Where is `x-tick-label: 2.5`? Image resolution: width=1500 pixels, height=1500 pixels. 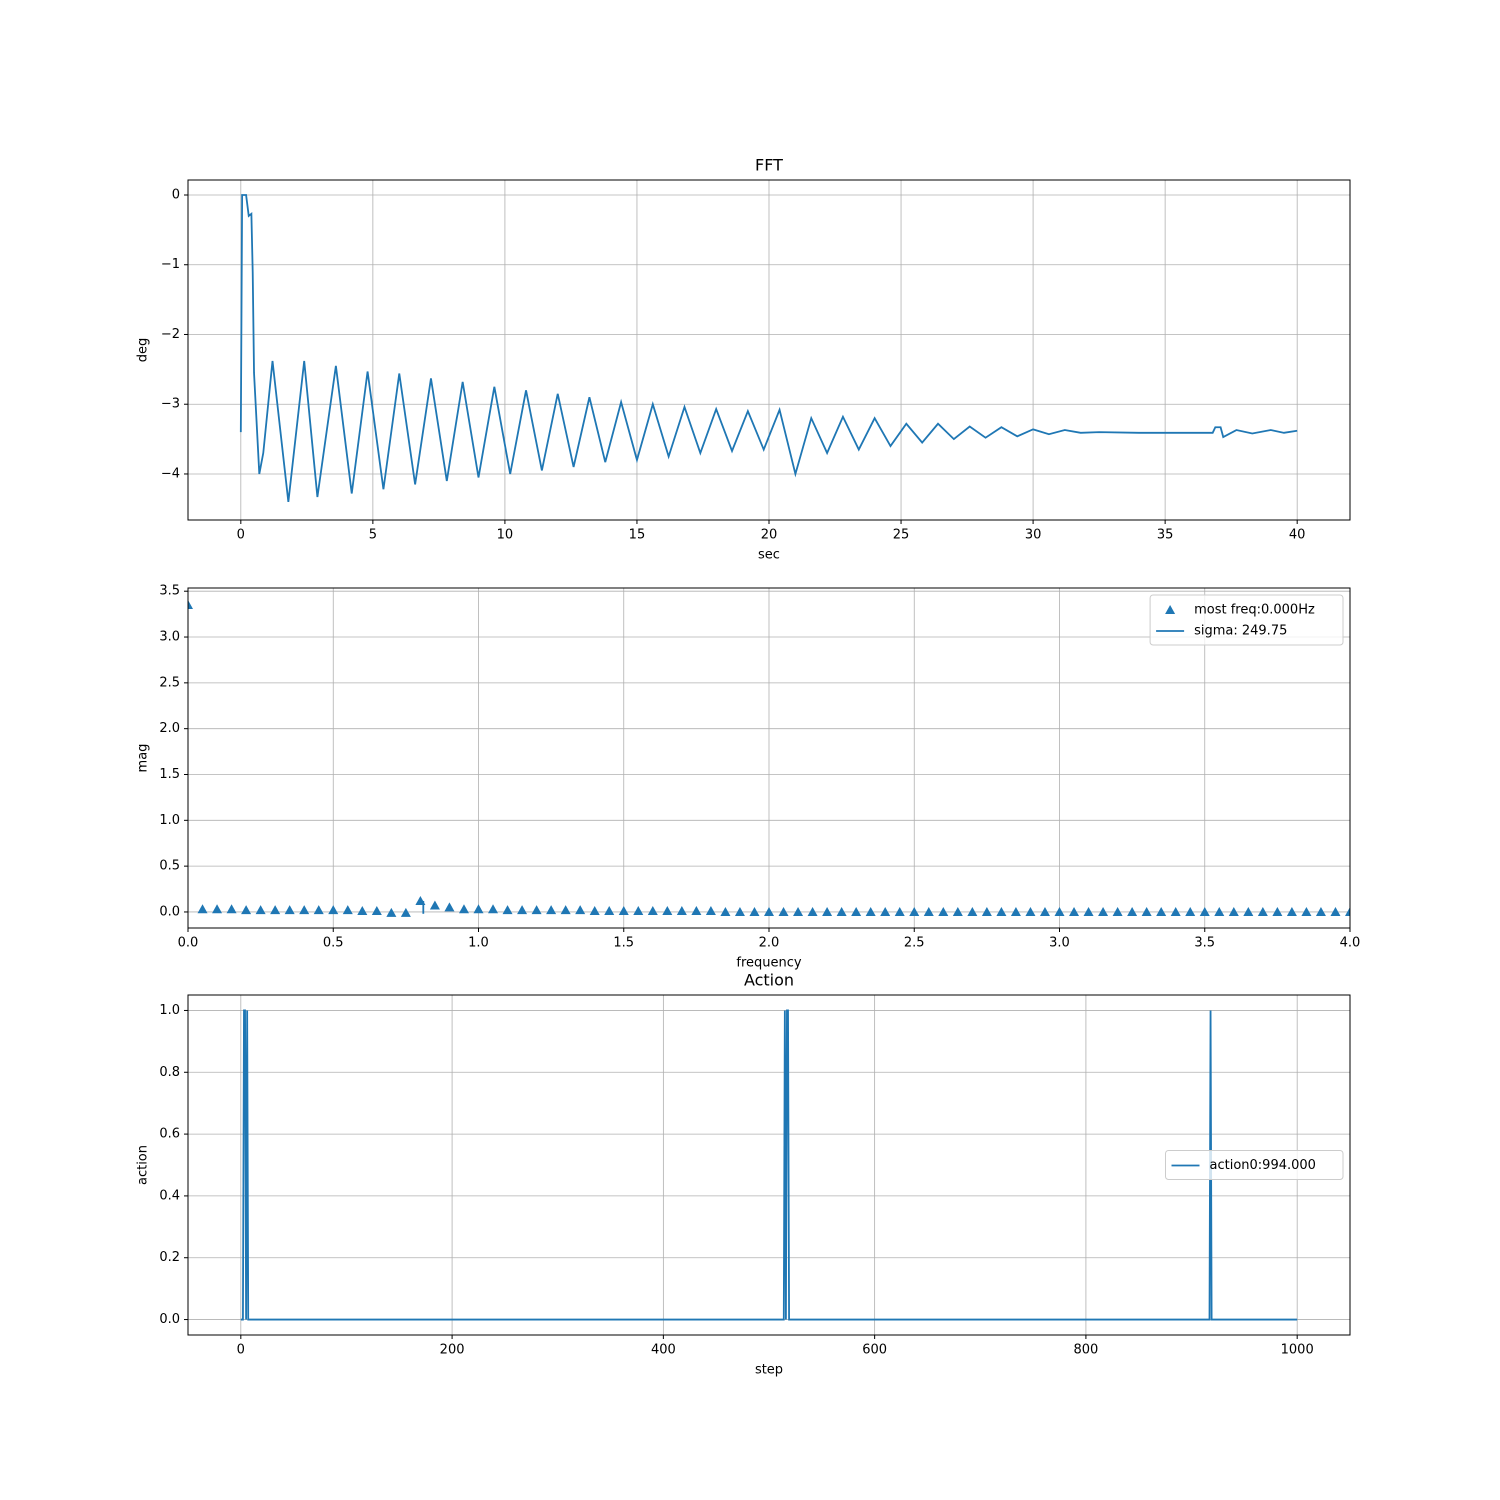 x-tick-label: 2.5 is located at coordinates (914, 943).